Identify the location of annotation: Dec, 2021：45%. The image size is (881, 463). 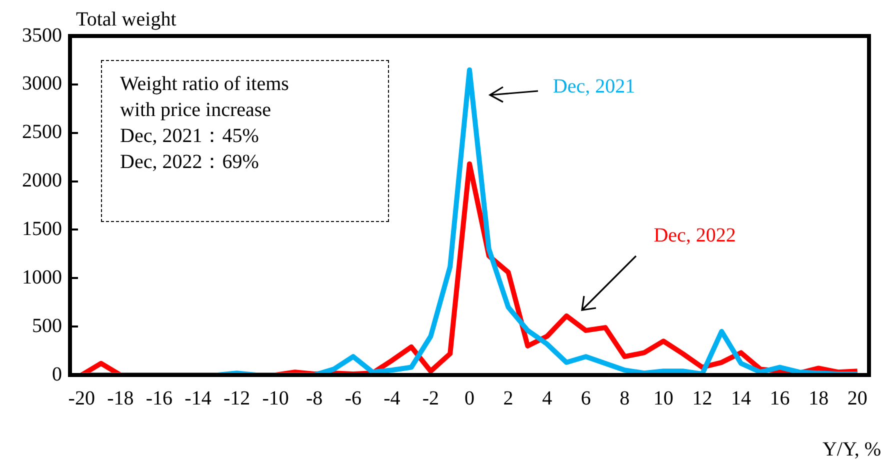
(190, 136).